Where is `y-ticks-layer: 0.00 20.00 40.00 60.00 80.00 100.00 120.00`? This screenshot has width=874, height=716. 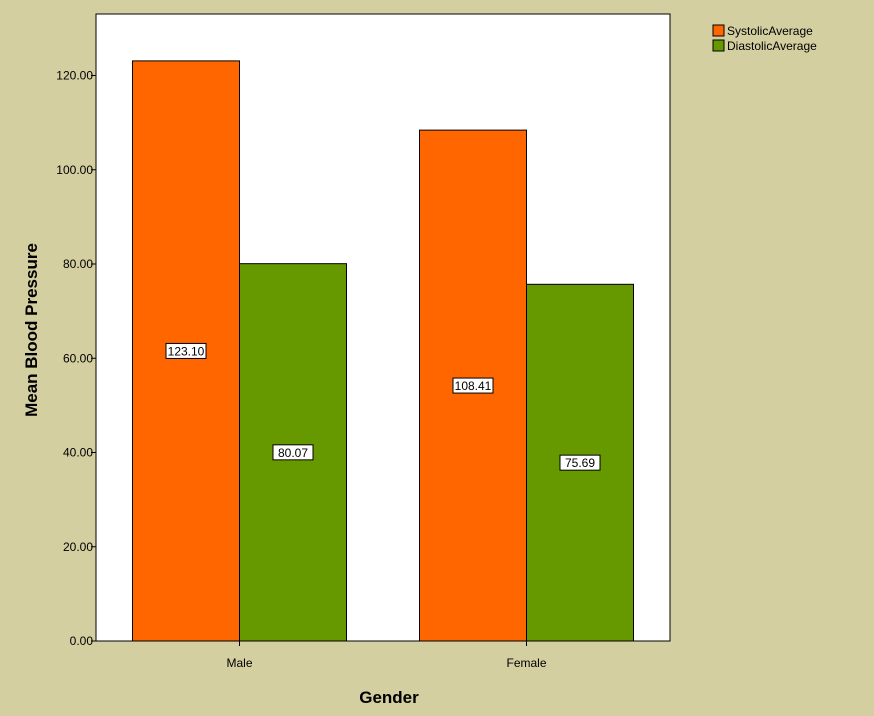 y-ticks-layer: 0.00 20.00 40.00 60.00 80.00 100.00 120.00 is located at coordinates (76, 358).